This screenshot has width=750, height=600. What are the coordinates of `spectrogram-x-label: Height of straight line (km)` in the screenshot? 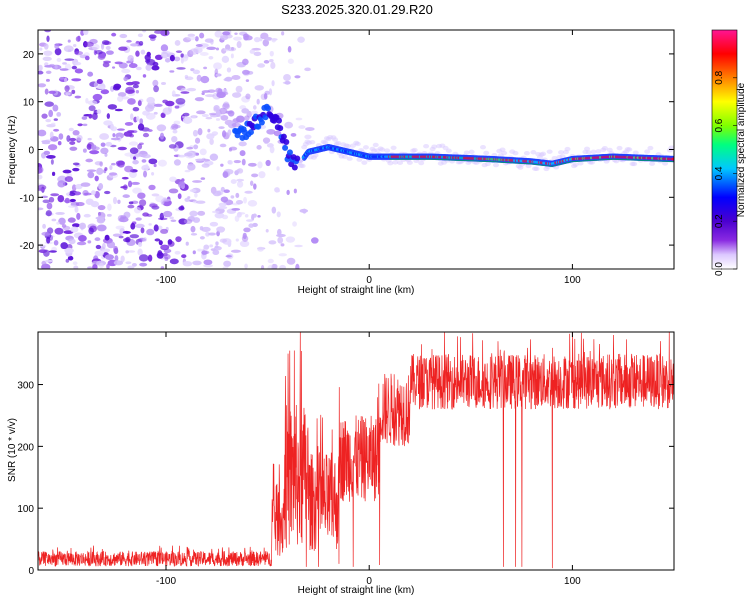 It's located at (356, 290).